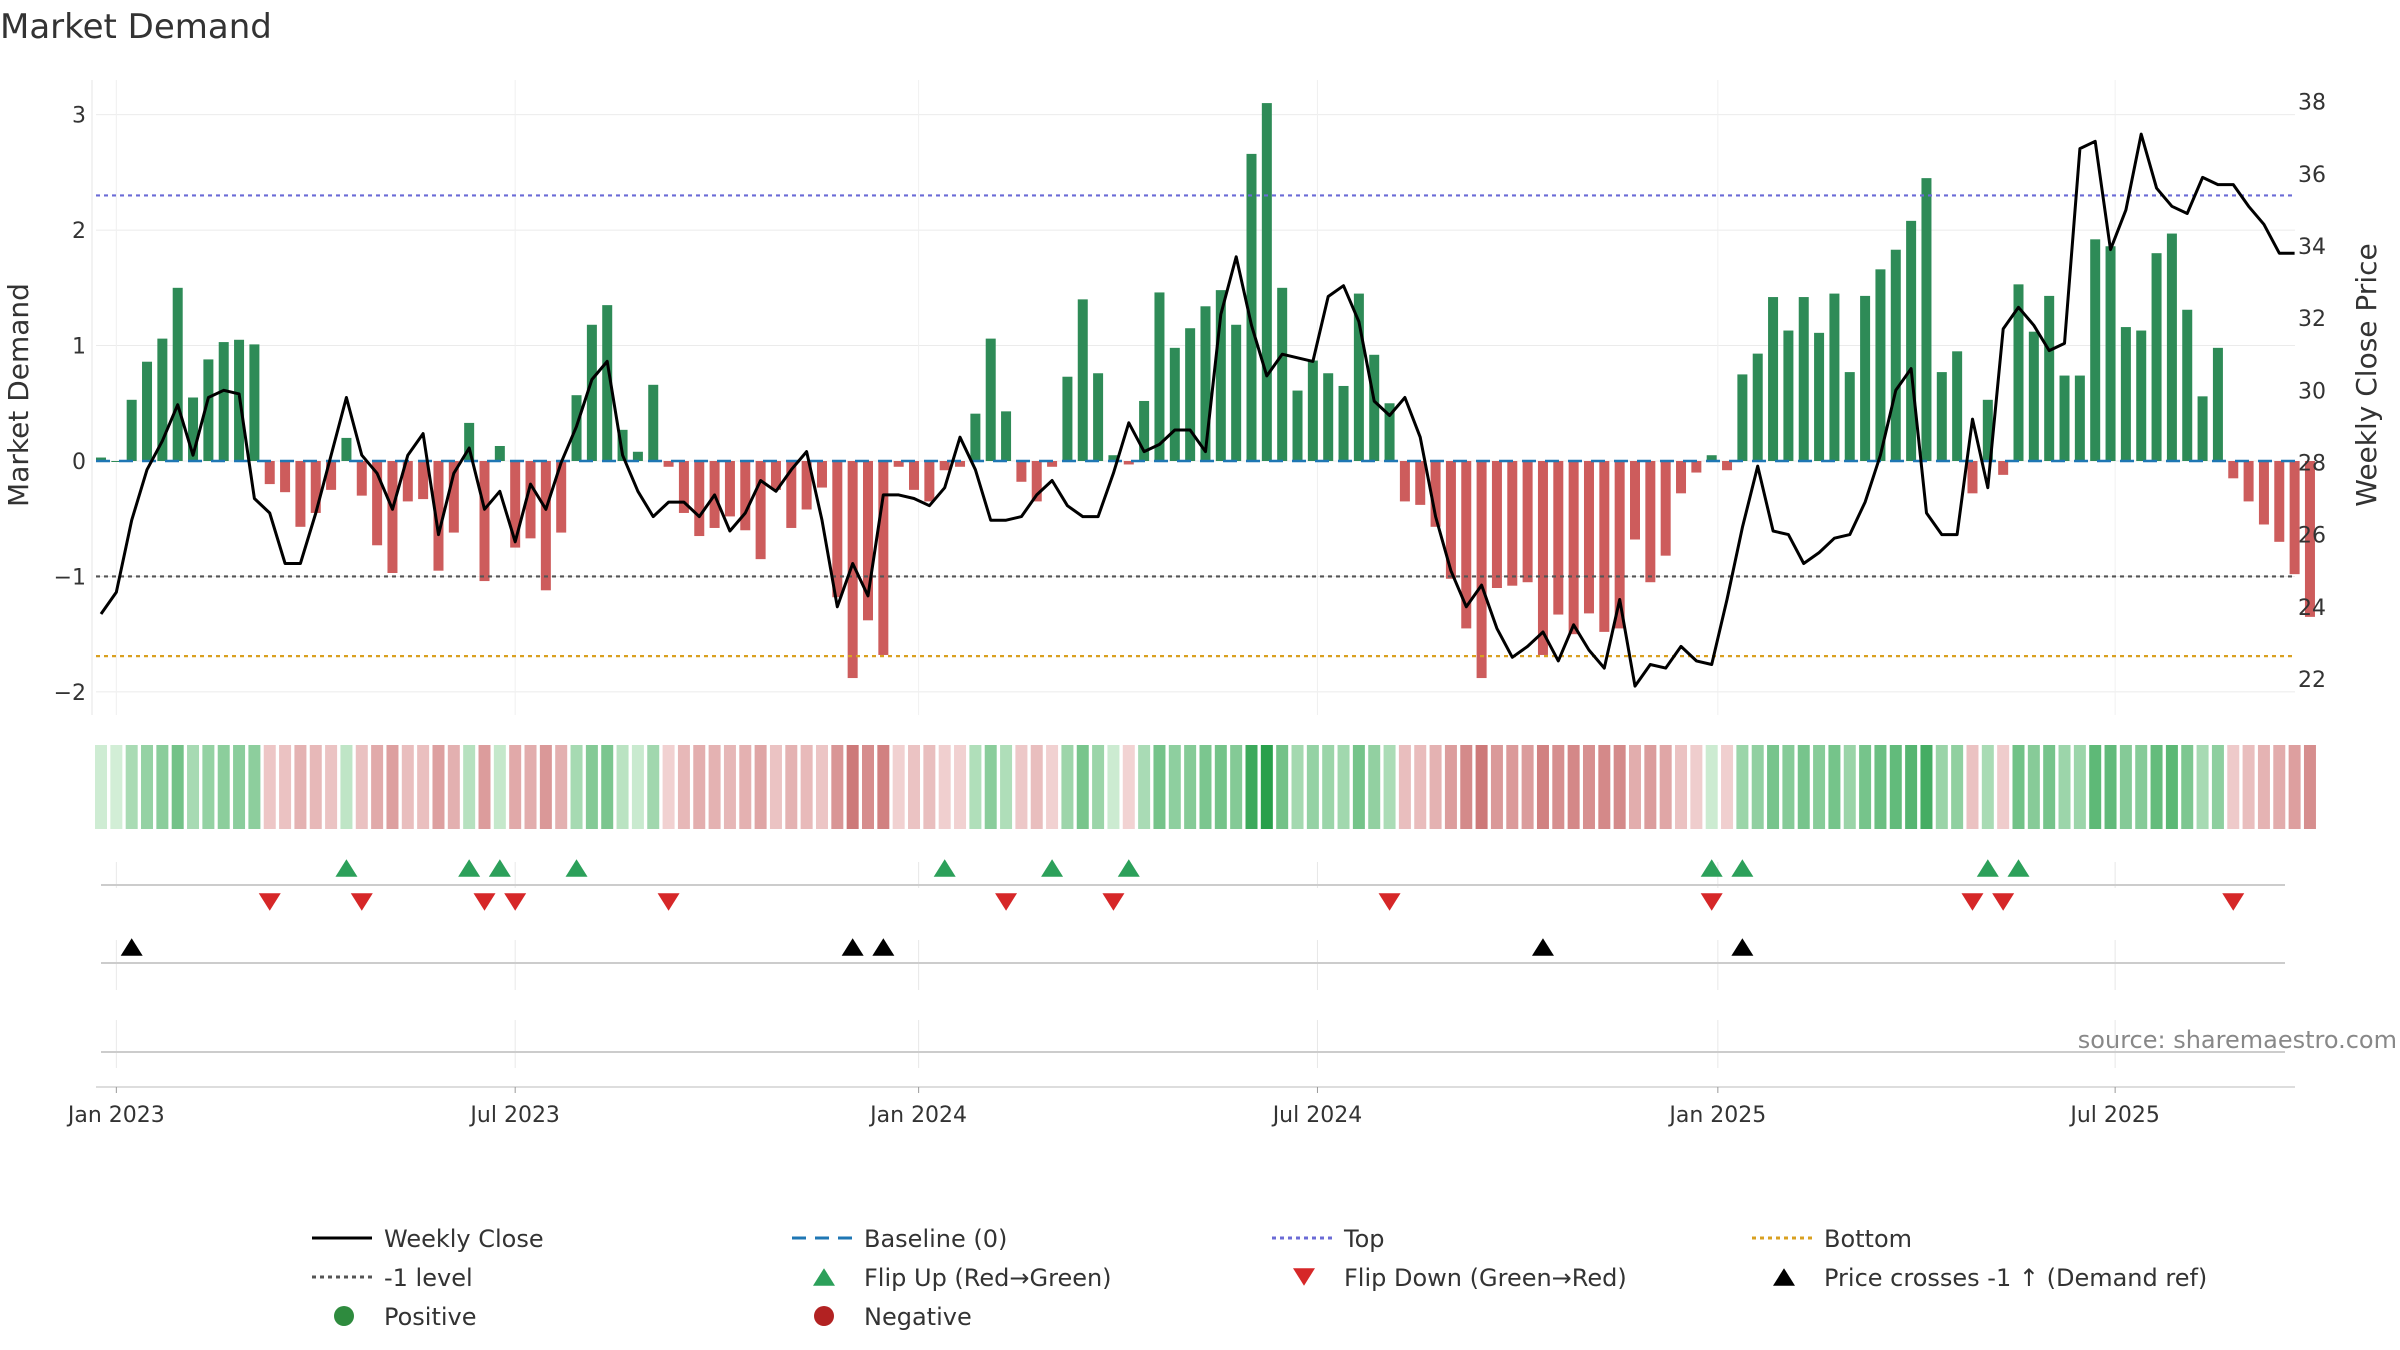  Describe the element at coordinates (1711, 868) in the screenshot. I see `flip-up-marker` at that location.